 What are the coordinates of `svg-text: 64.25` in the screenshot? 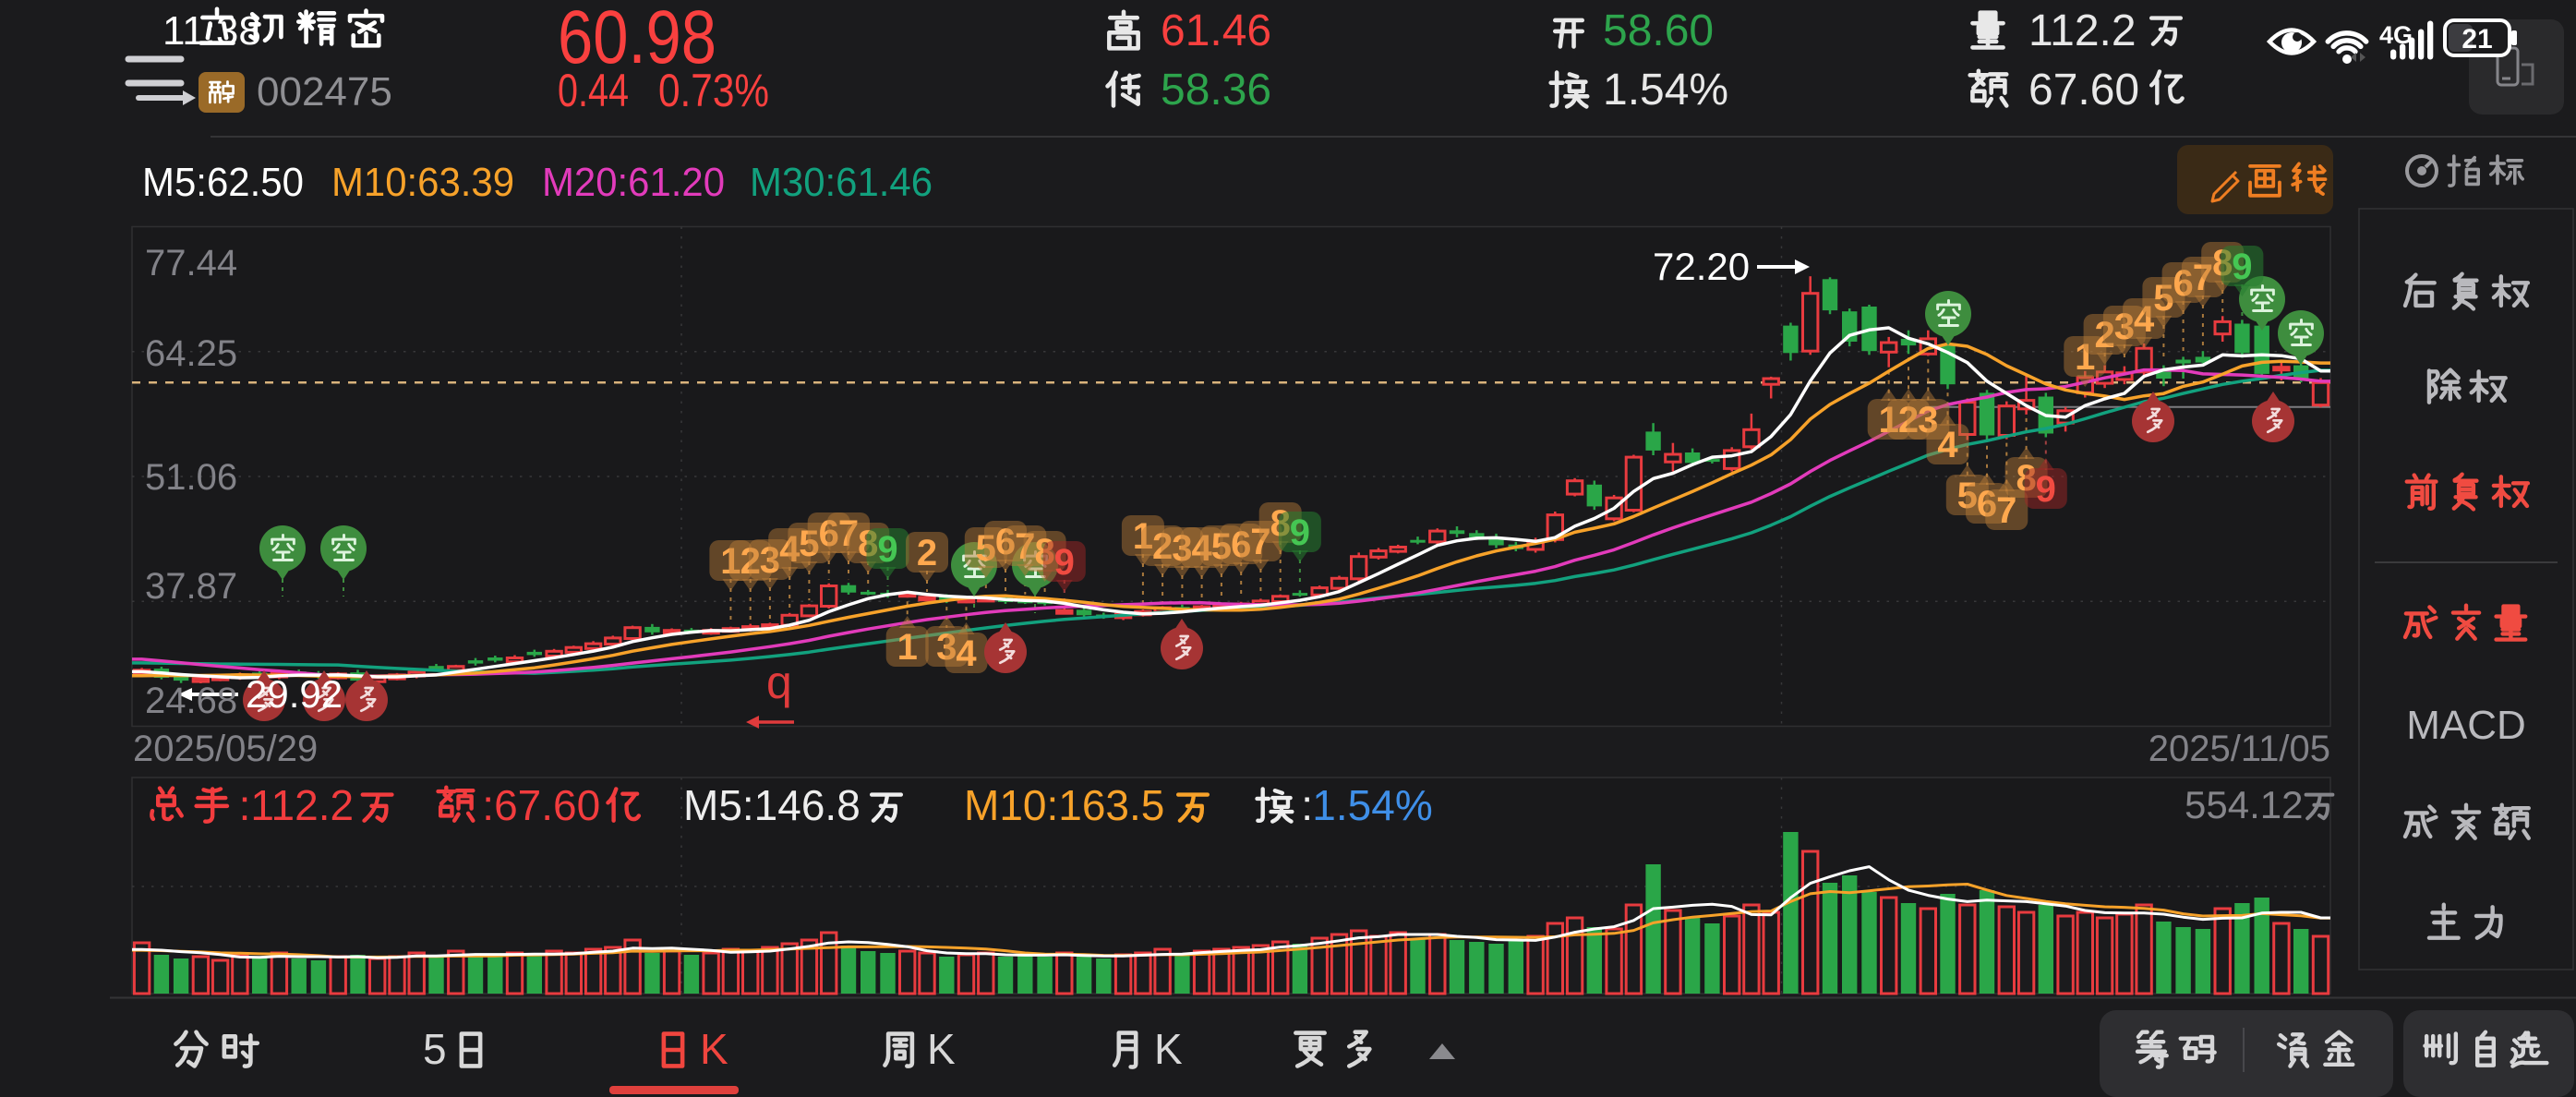 It's located at (191, 353).